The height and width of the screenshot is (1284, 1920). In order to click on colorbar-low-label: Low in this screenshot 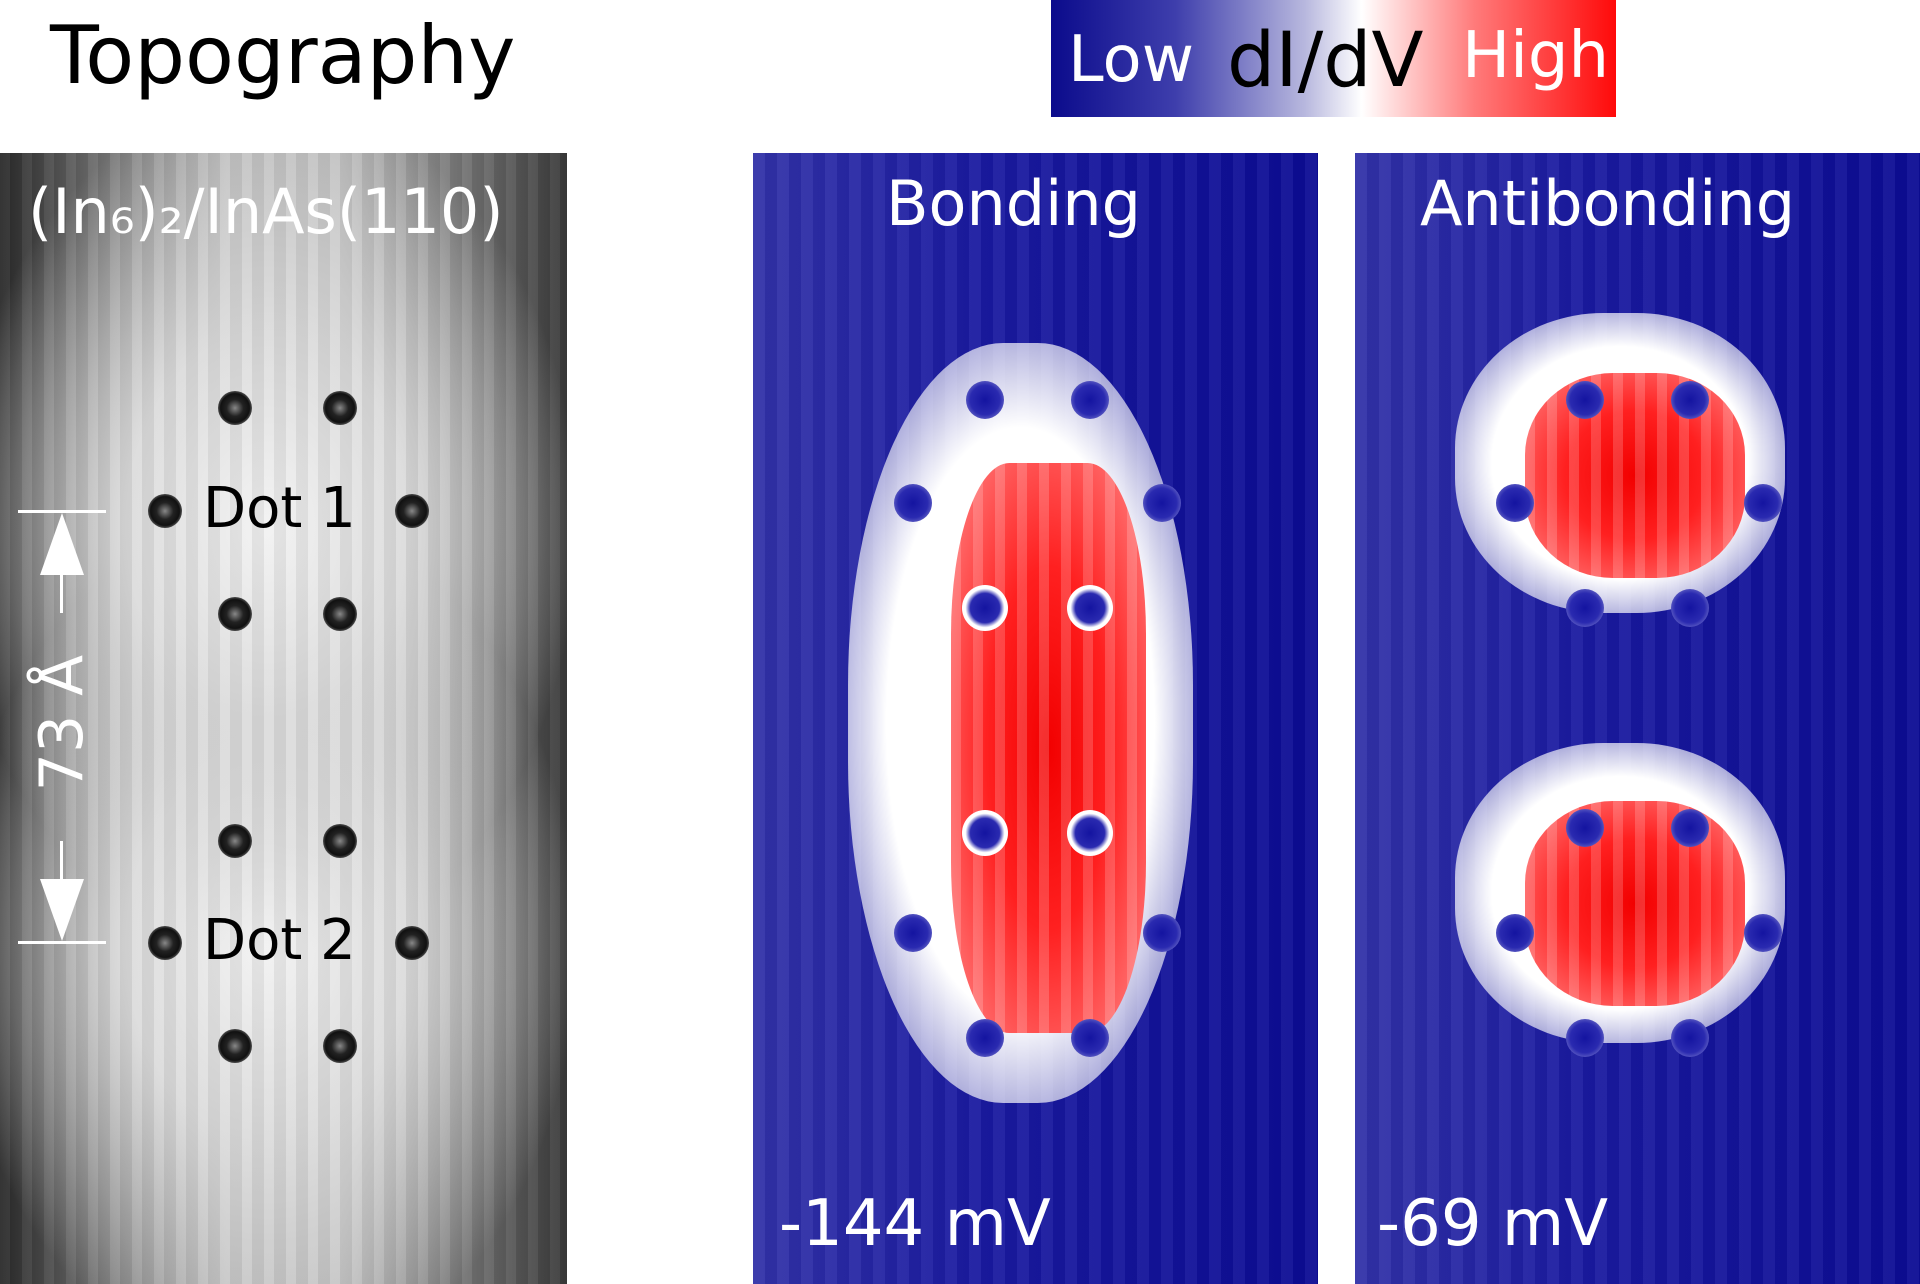, I will do `click(1131, 60)`.